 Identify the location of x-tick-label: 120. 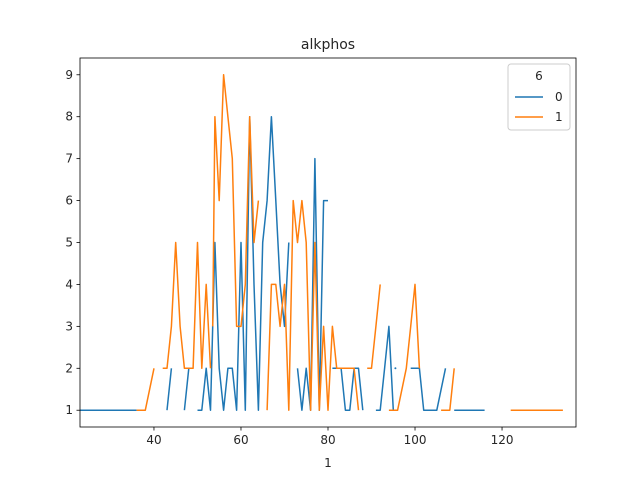
(502, 440).